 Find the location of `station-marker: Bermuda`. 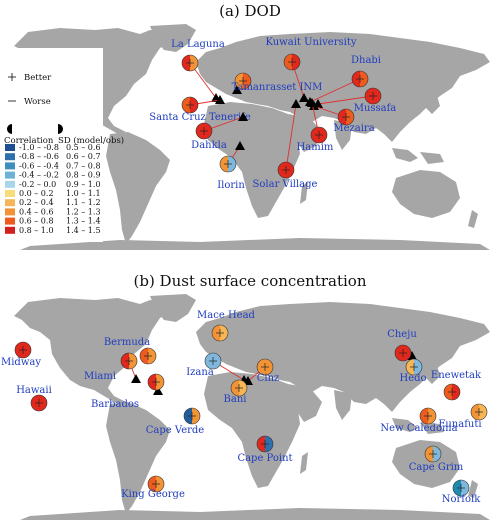

station-marker: Bermuda is located at coordinates (130, 351).